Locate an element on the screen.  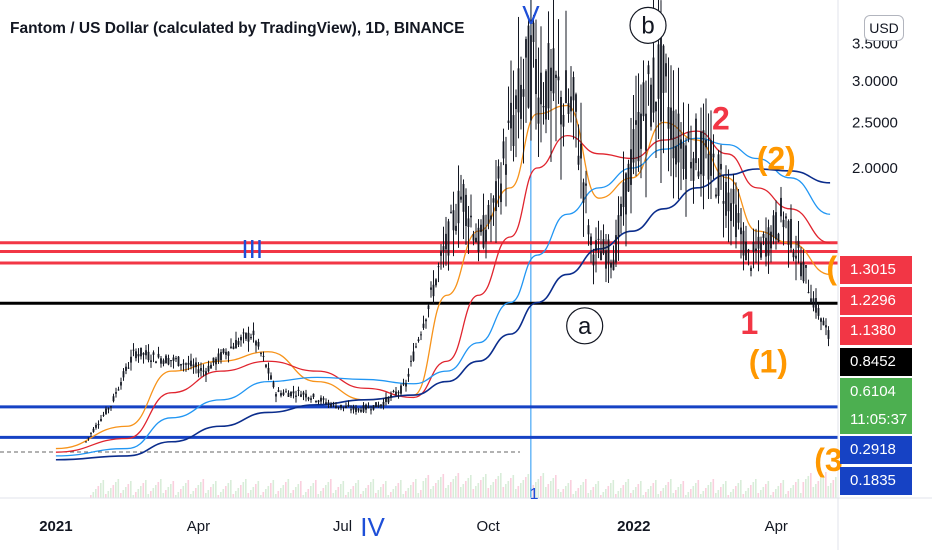
last-price-tag: 0.6104 11:05:37 is located at coordinates (876, 406).